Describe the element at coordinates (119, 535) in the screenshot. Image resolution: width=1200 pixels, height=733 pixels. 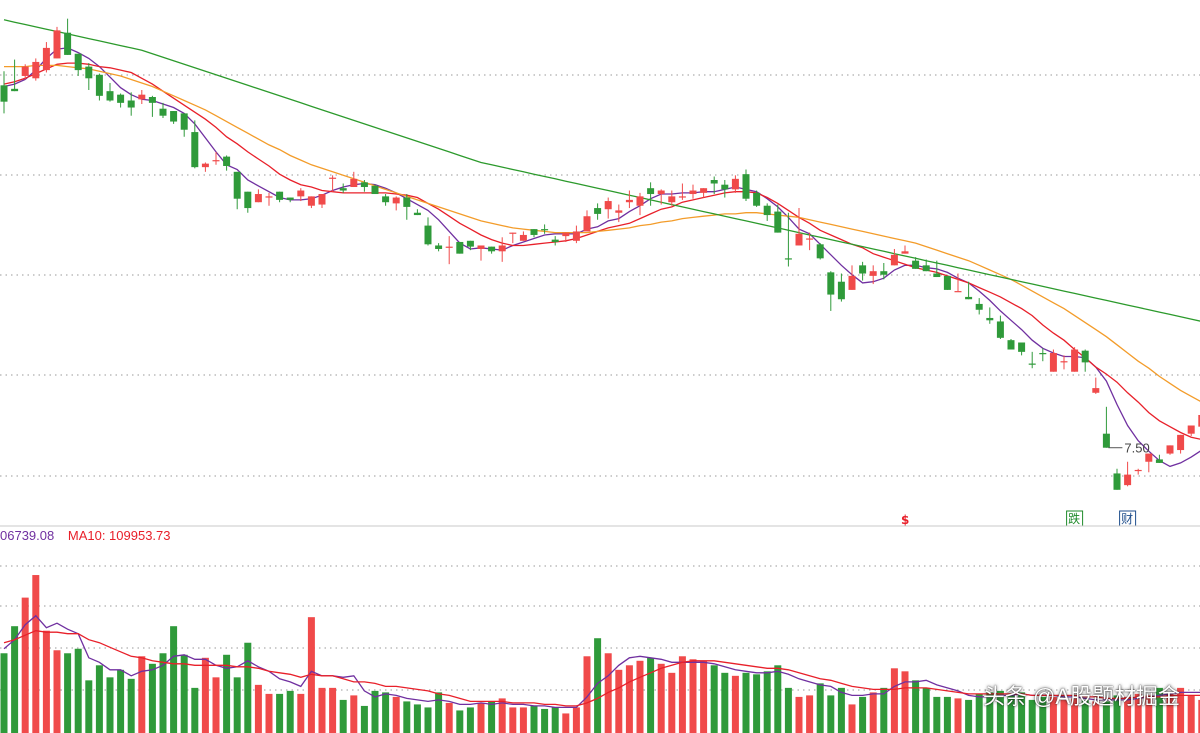
I see `volume-ma10-value: MA10: 109953.73` at that location.